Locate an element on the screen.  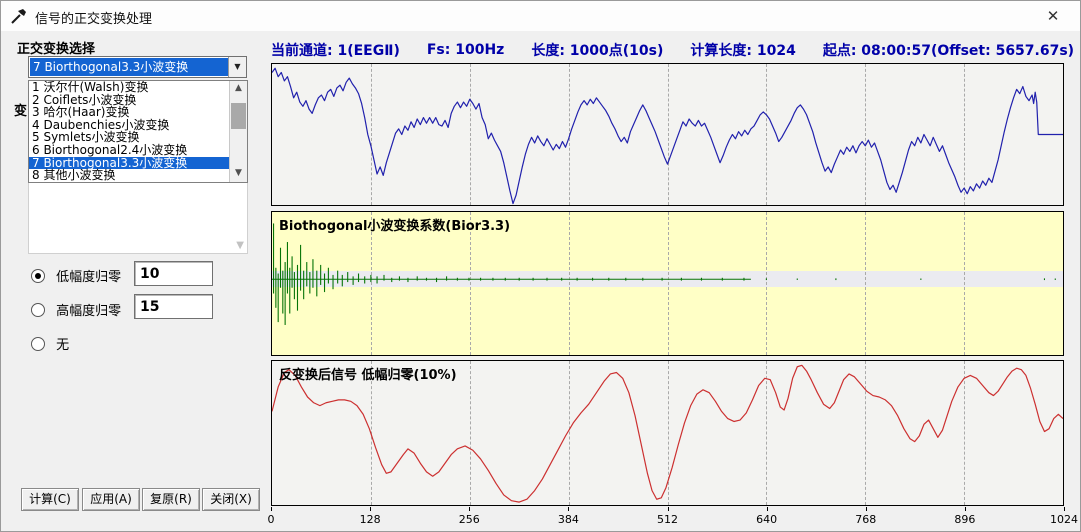
length-info: 长度: 1000点(10s) is located at coordinates (597, 51).